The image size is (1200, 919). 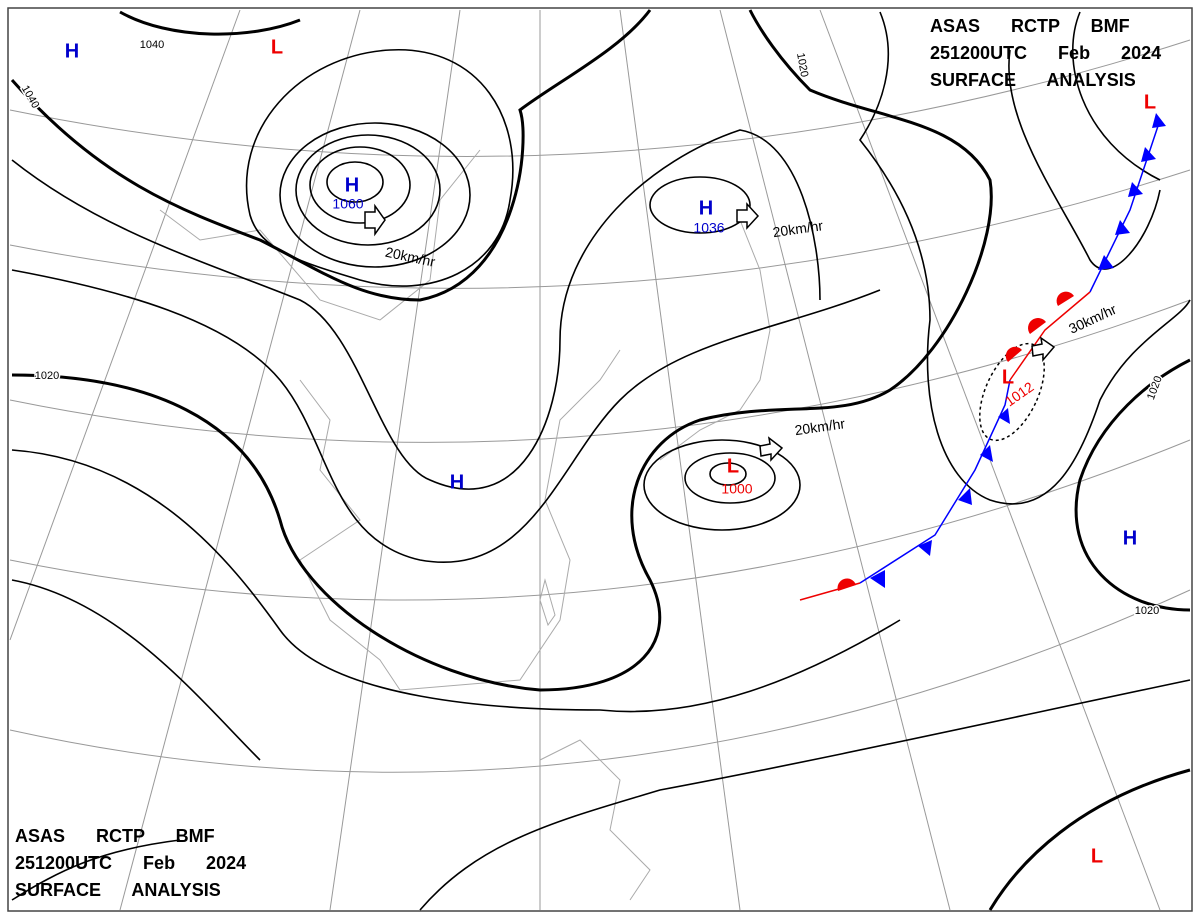 What do you see at coordinates (1033, 80) in the screenshot?
I see `header-line: SURFACE ANALYSIS` at bounding box center [1033, 80].